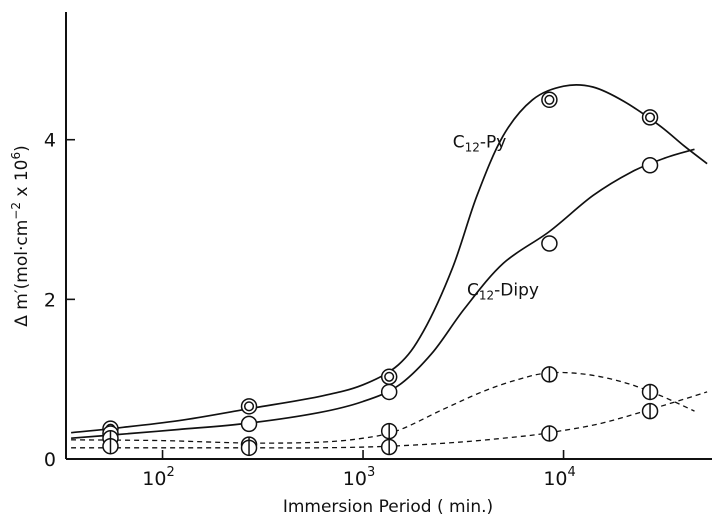  What do you see at coordinates (503, 291) in the screenshot?
I see `series-annotation-2: C12-Dipy` at bounding box center [503, 291].